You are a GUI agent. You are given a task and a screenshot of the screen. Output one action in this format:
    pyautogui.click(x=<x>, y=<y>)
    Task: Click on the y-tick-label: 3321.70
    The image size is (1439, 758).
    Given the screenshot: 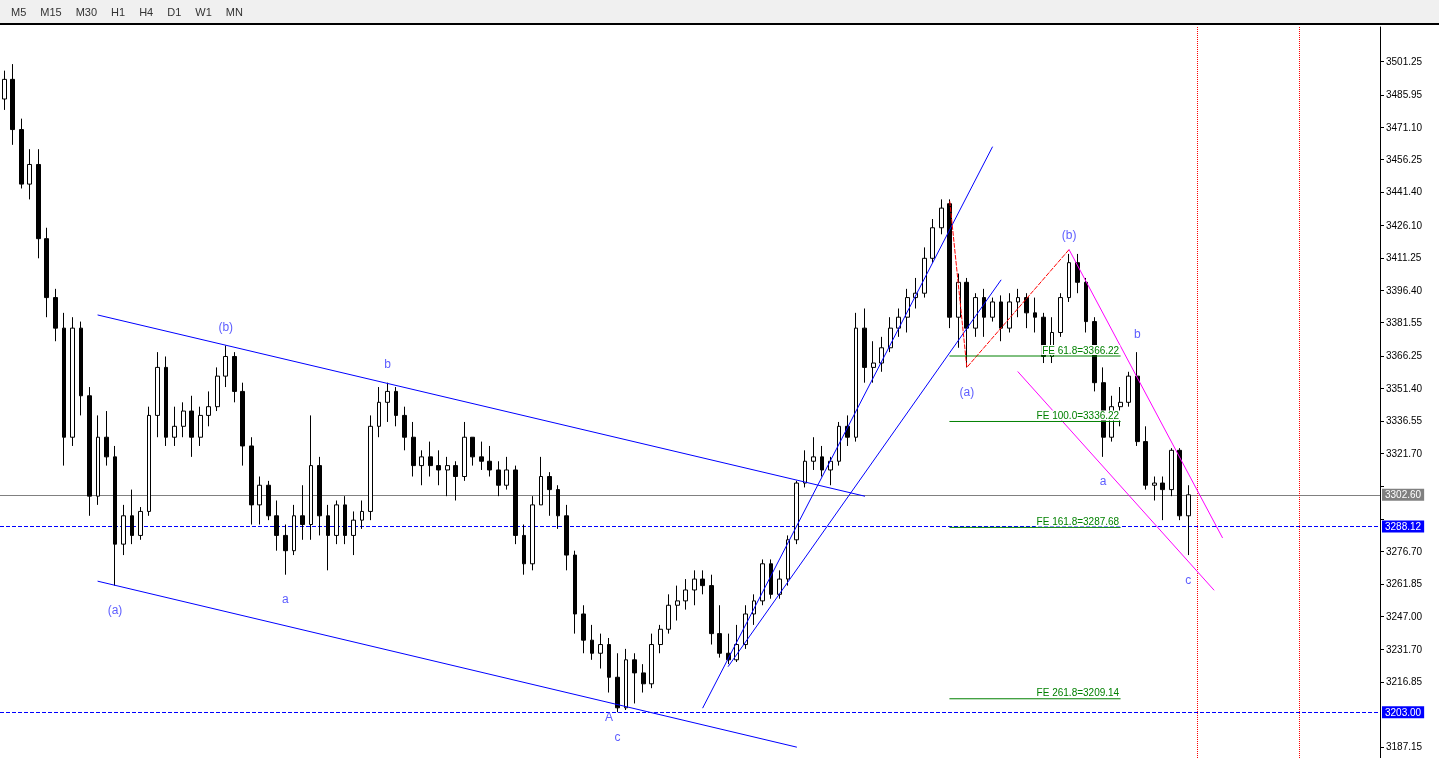 What is the action you would take?
    pyautogui.click(x=1404, y=453)
    